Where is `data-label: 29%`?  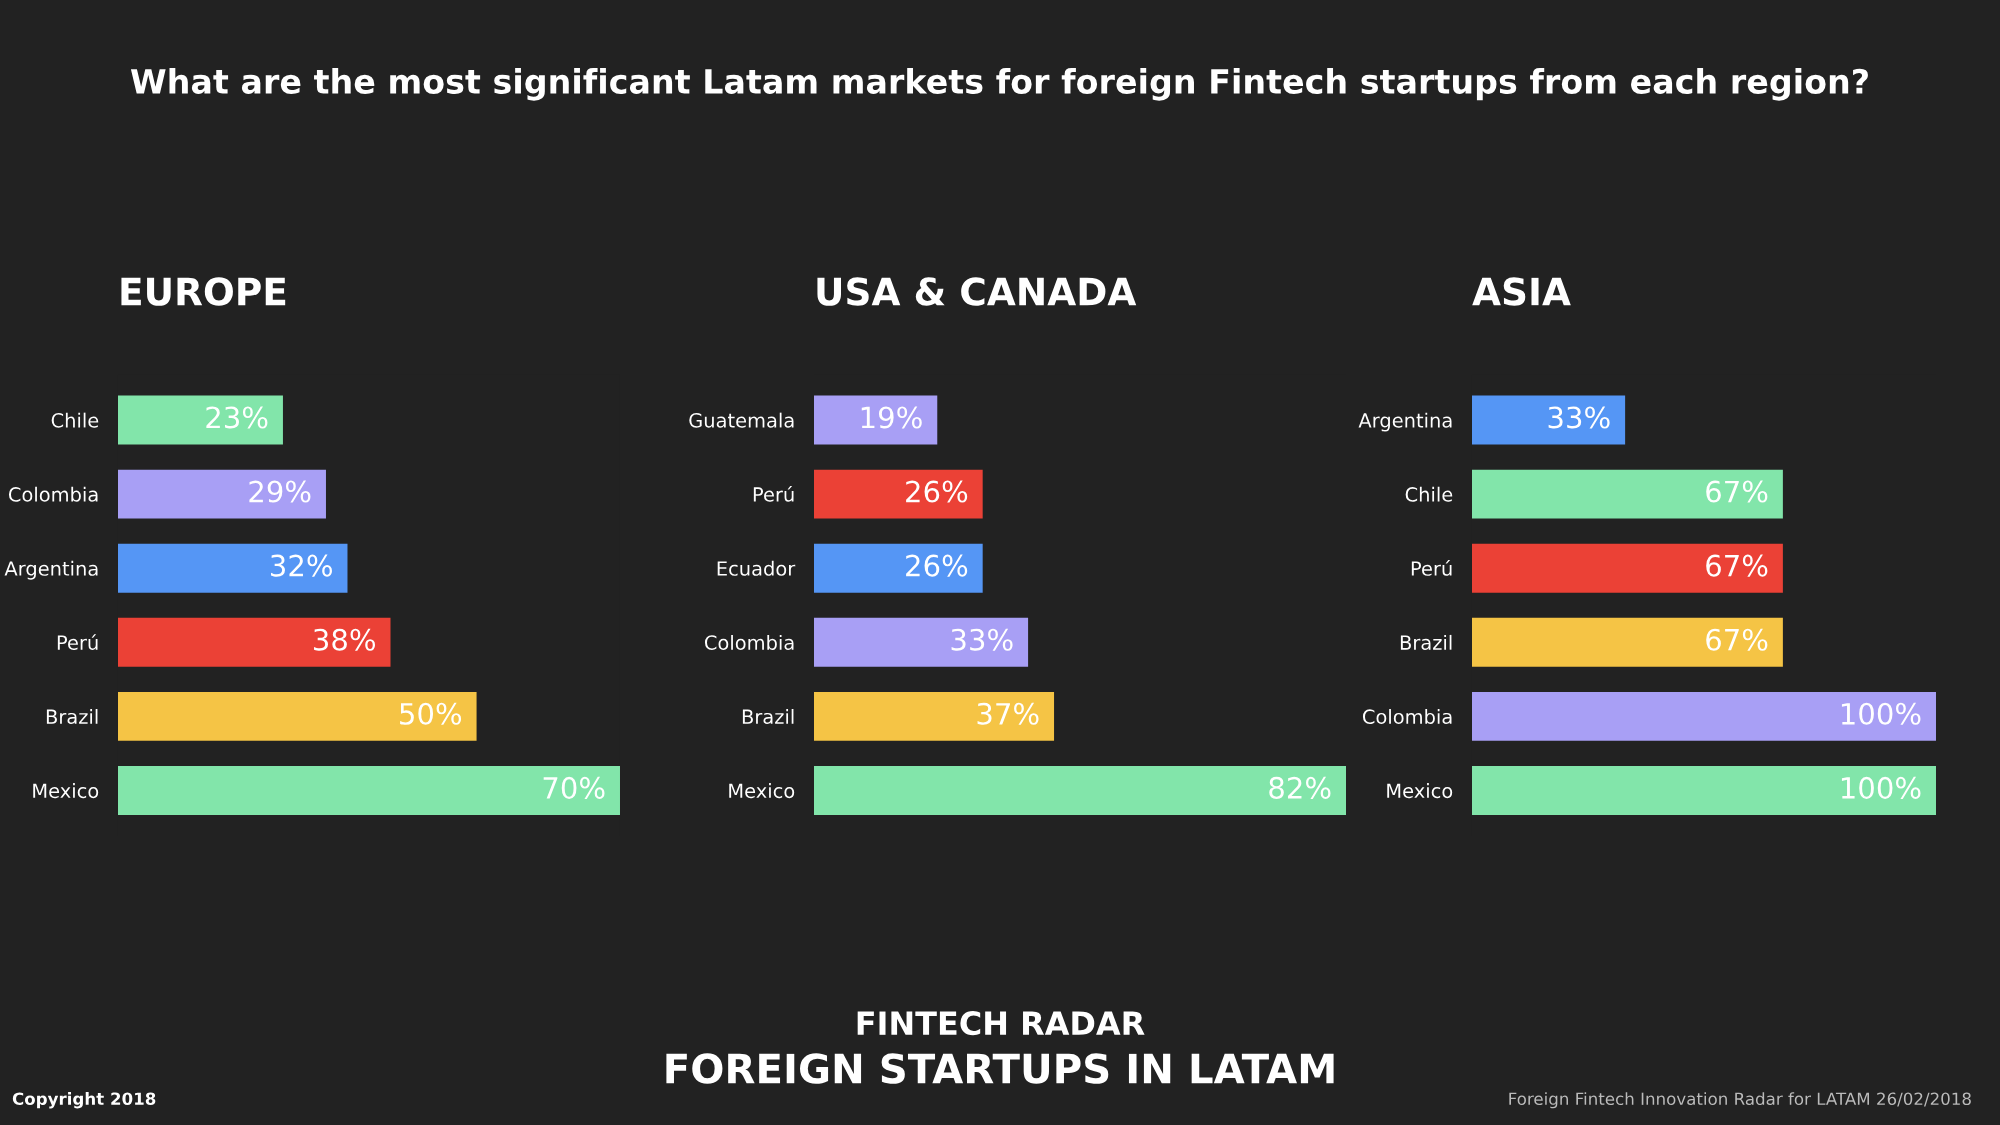 data-label: 29% is located at coordinates (280, 491).